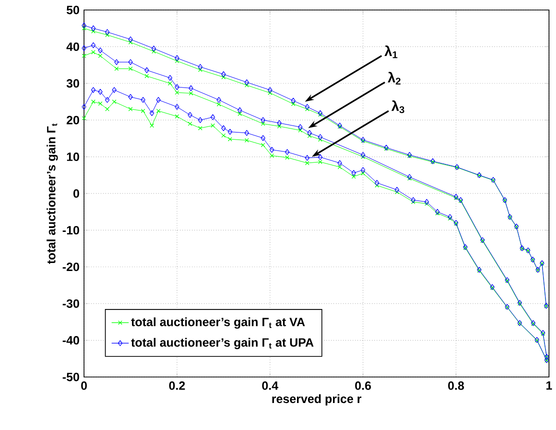 This screenshot has width=556, height=430. I want to click on annotation: λ$_{1}$, so click(391, 51).